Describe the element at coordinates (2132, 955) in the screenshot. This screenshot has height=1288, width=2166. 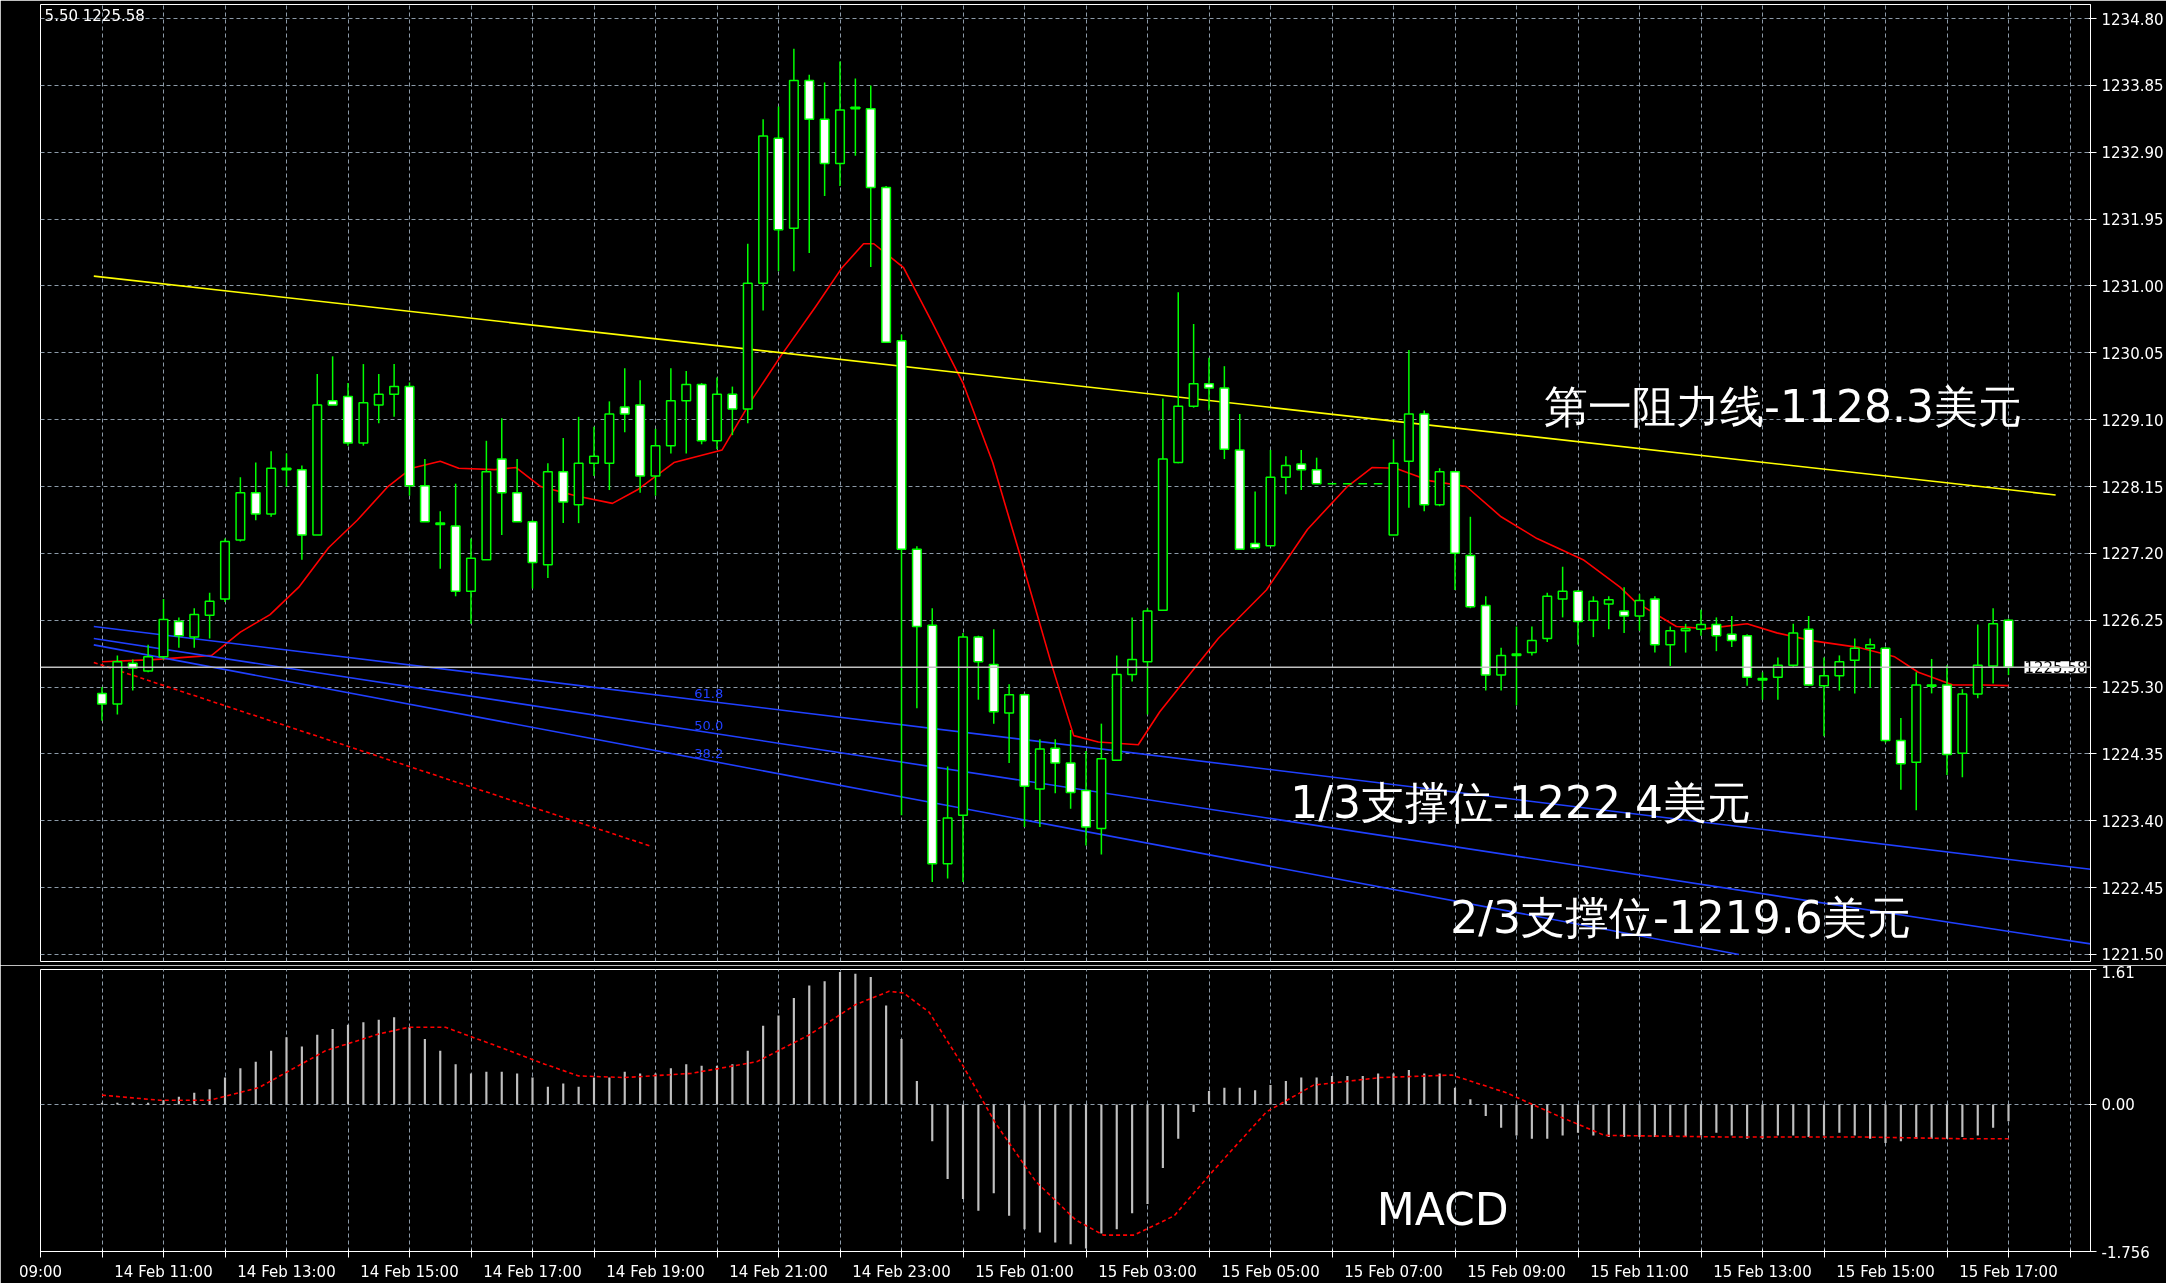
I see `y-tick-label: 1221.50` at that location.